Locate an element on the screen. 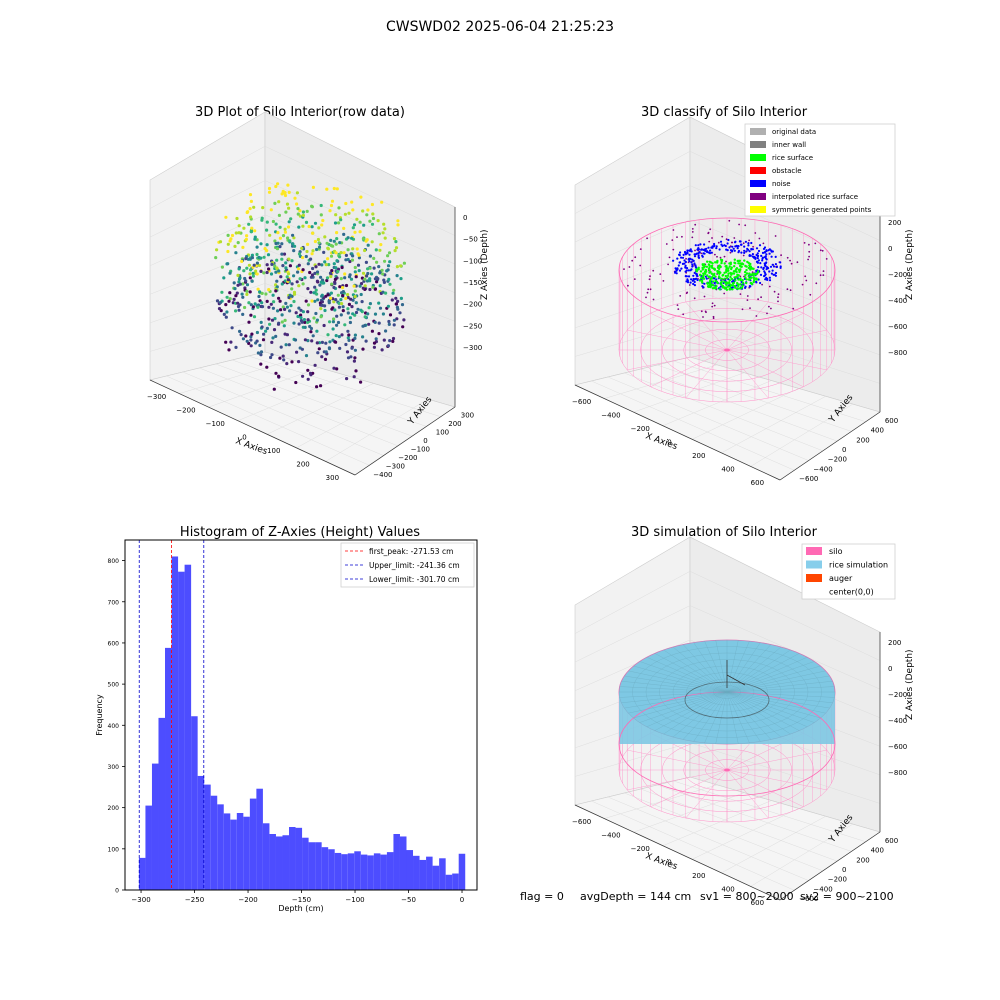  z-tick-label: −100 is located at coordinates (472, 261).